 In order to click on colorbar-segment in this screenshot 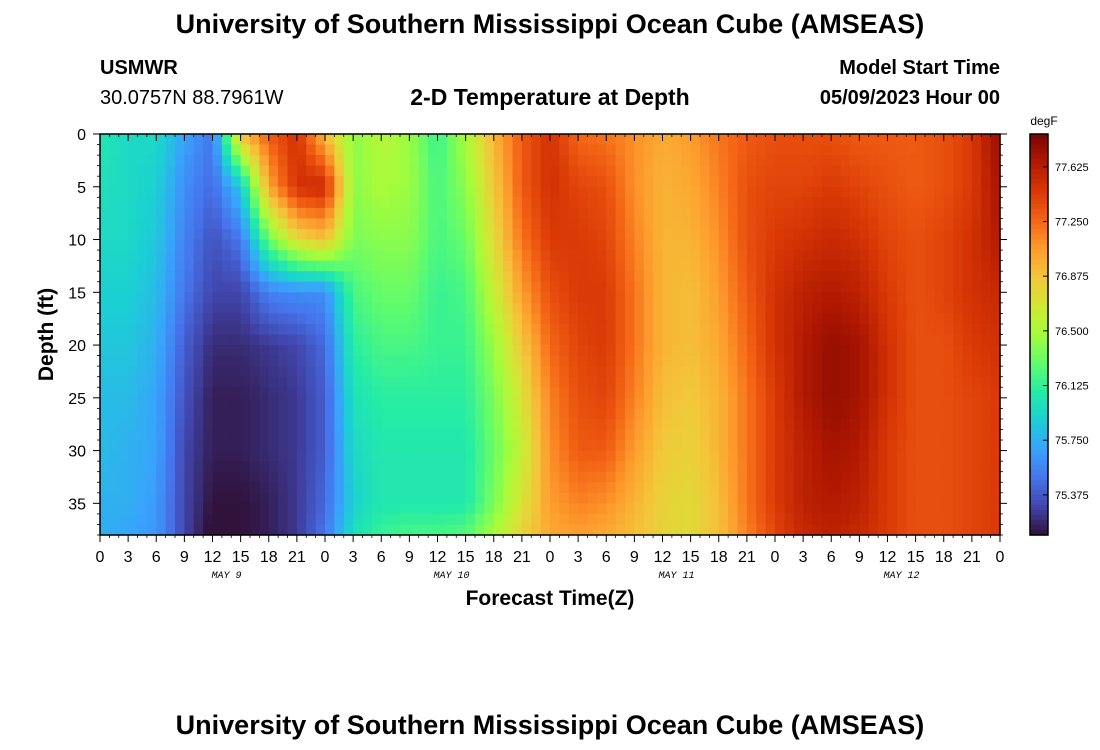, I will do `click(1039, 517)`.